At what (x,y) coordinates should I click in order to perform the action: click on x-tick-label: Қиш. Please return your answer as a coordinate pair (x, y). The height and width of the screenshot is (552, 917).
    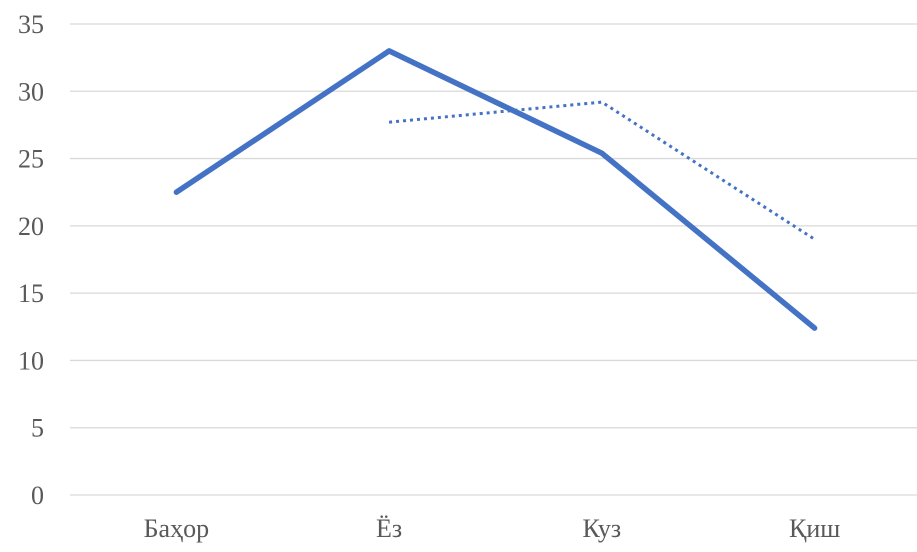
    Looking at the image, I should click on (814, 528).